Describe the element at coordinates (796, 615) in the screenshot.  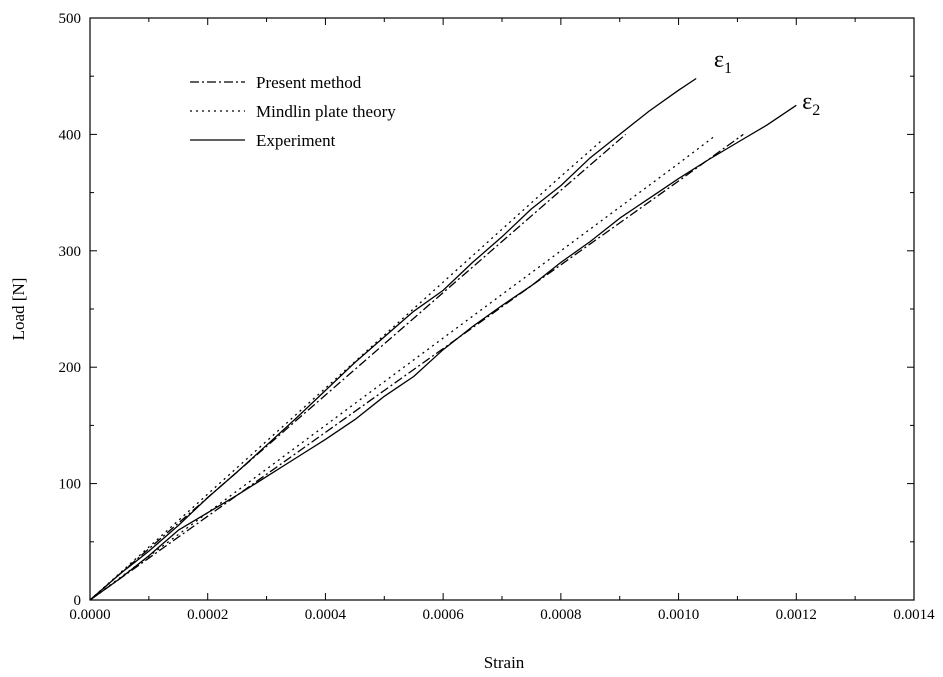
I see `x-tick-label: 0.0012` at that location.